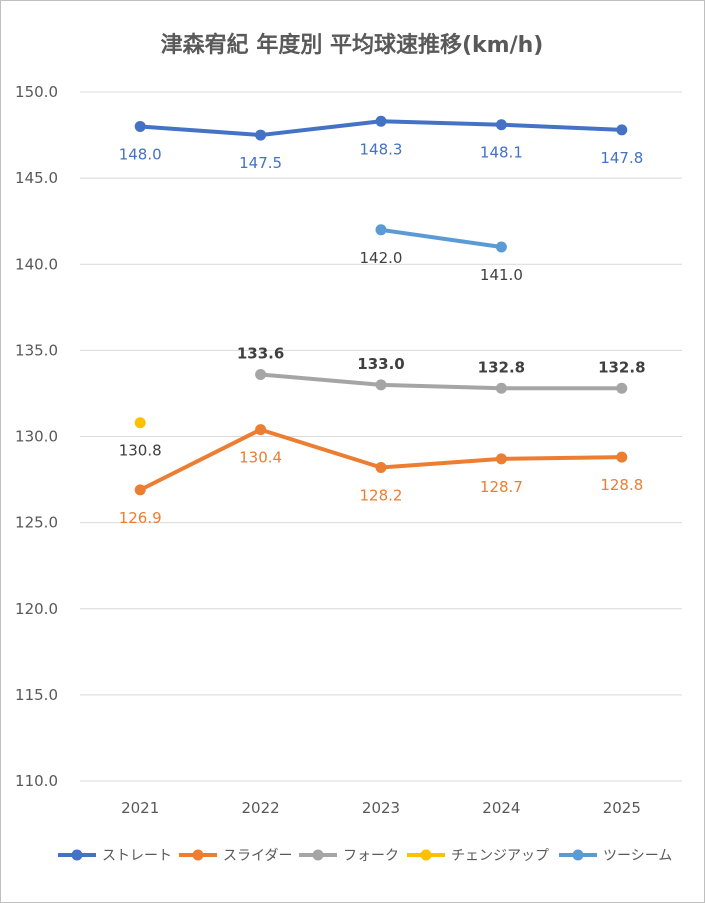 This screenshot has width=705, height=903. Describe the element at coordinates (36, 264) in the screenshot. I see `y-tick-label: 140.0` at that location.